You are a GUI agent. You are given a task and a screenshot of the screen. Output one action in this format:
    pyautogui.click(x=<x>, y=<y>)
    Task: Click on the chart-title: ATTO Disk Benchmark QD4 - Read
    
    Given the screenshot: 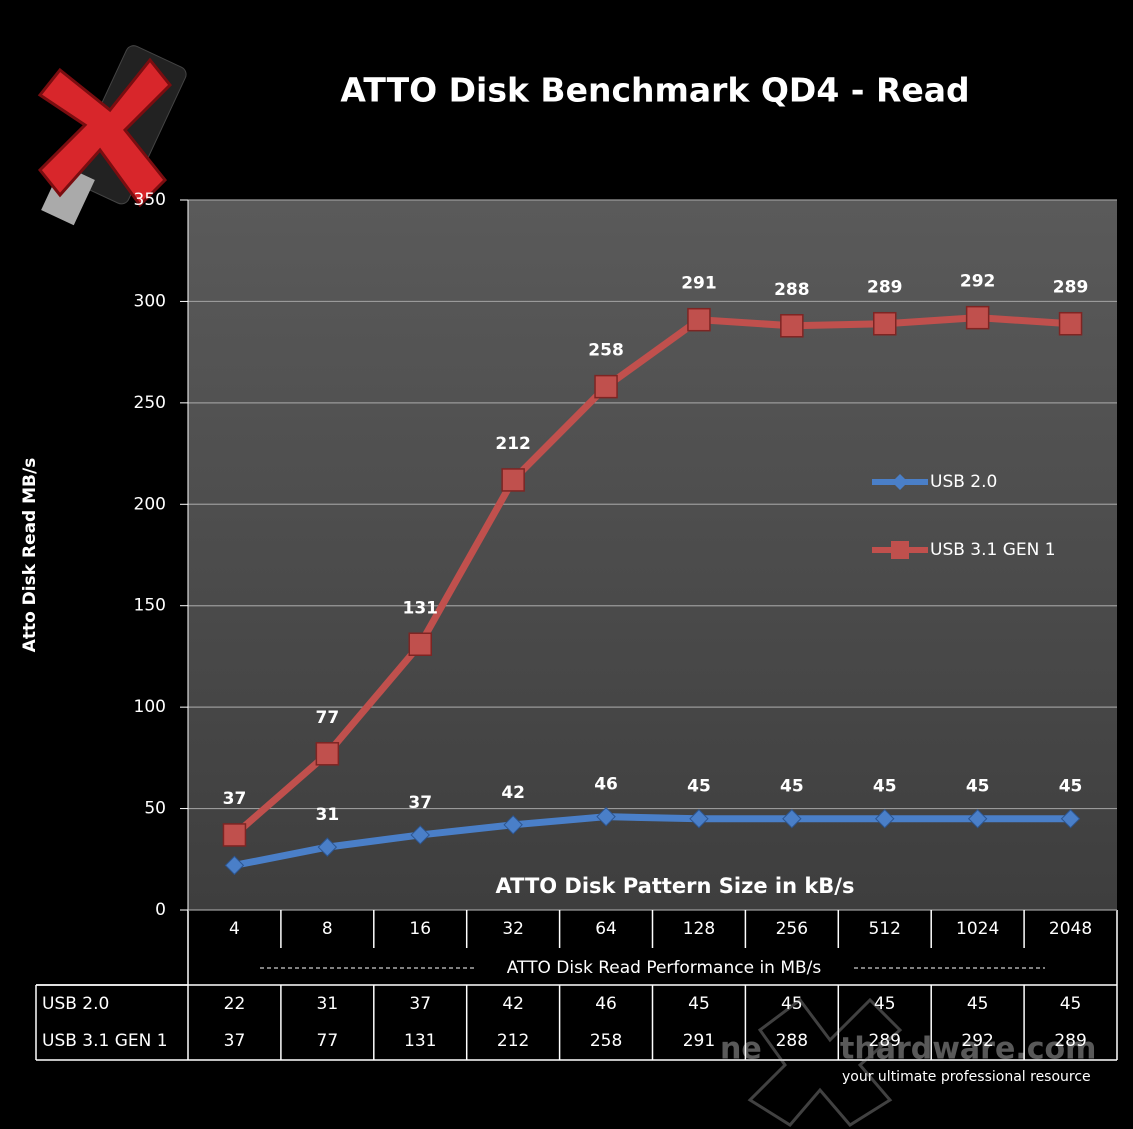 What is the action you would take?
    pyautogui.click(x=654, y=90)
    